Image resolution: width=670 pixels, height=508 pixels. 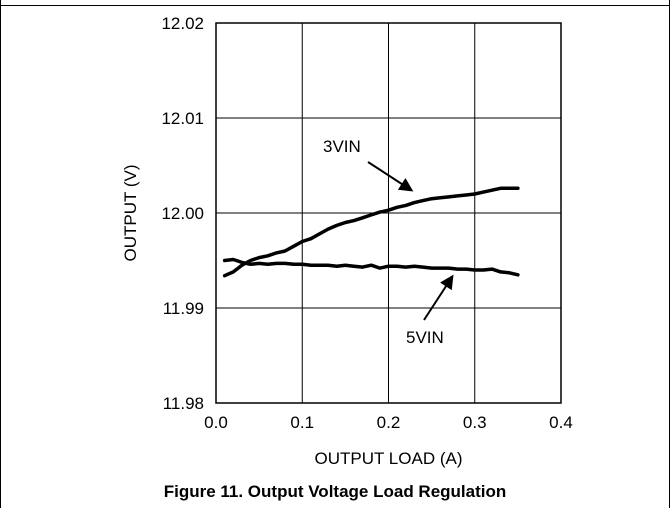 I want to click on y-tick-label: 12.01, so click(x=182, y=118).